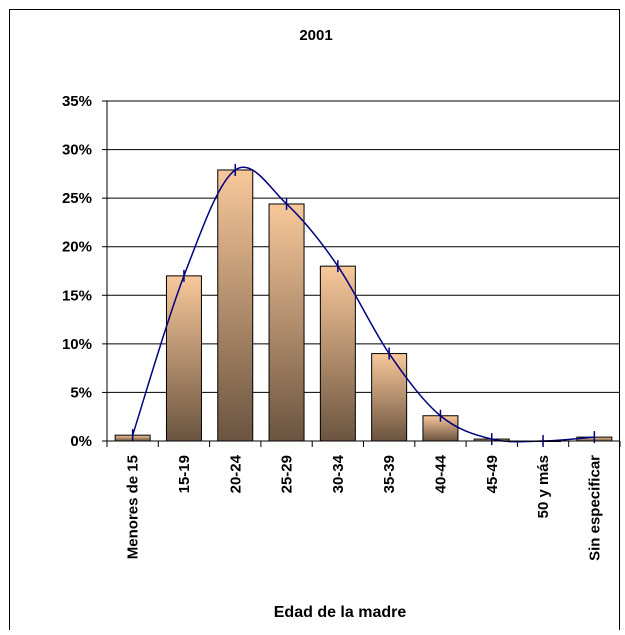 The width and height of the screenshot is (625, 635). I want to click on y-tick-label: 25%, so click(77, 198).